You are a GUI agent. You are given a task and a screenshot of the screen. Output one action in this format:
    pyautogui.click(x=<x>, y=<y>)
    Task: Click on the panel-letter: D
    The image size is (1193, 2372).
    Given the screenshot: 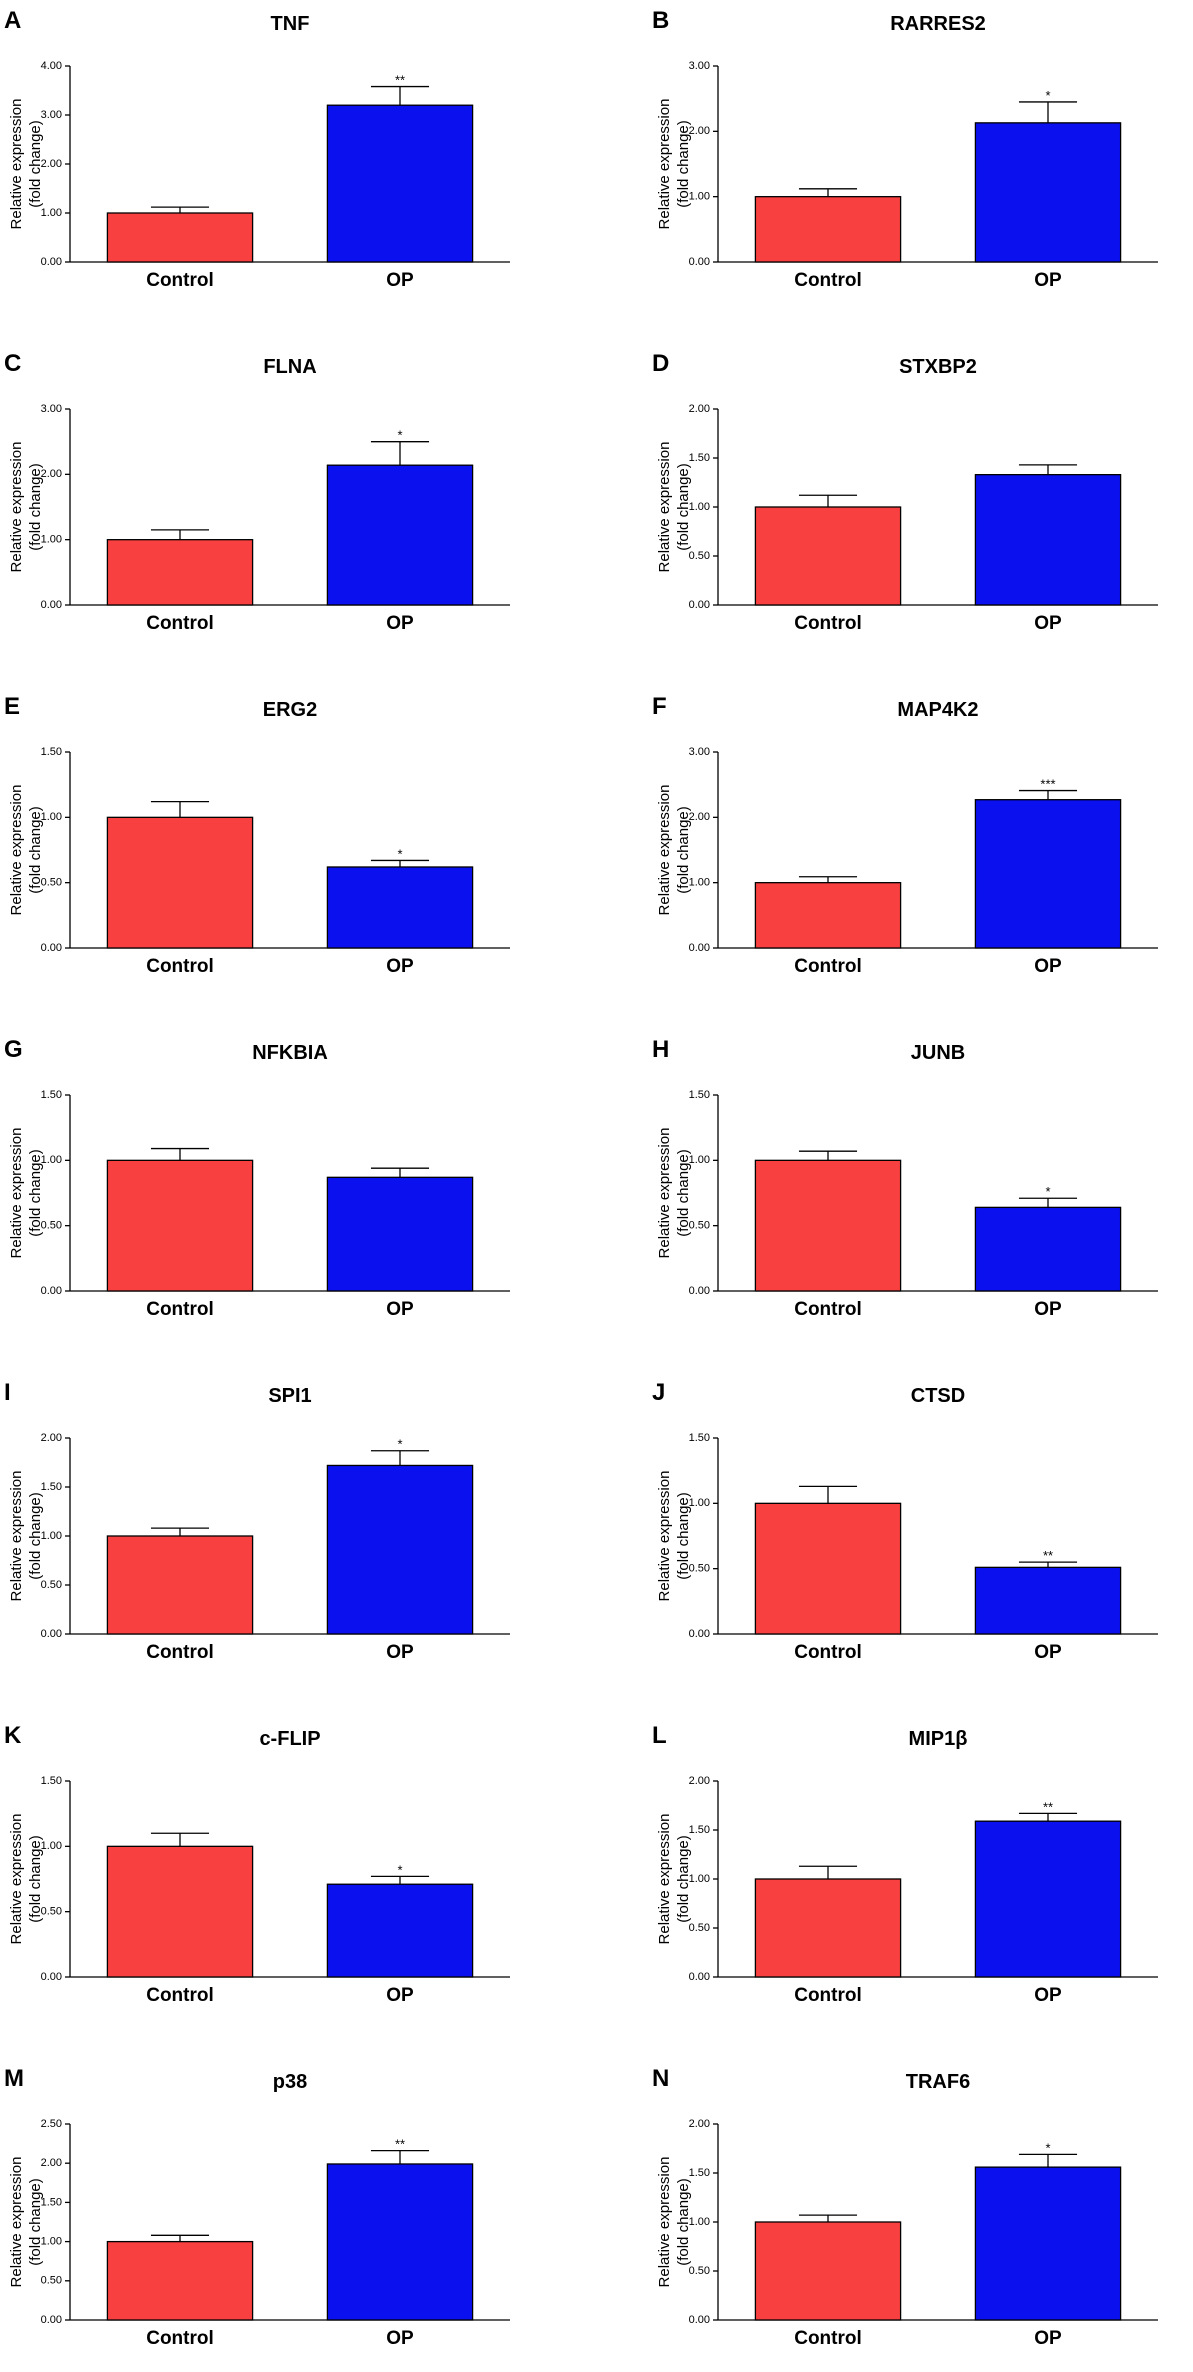 What is the action you would take?
    pyautogui.click(x=660, y=363)
    